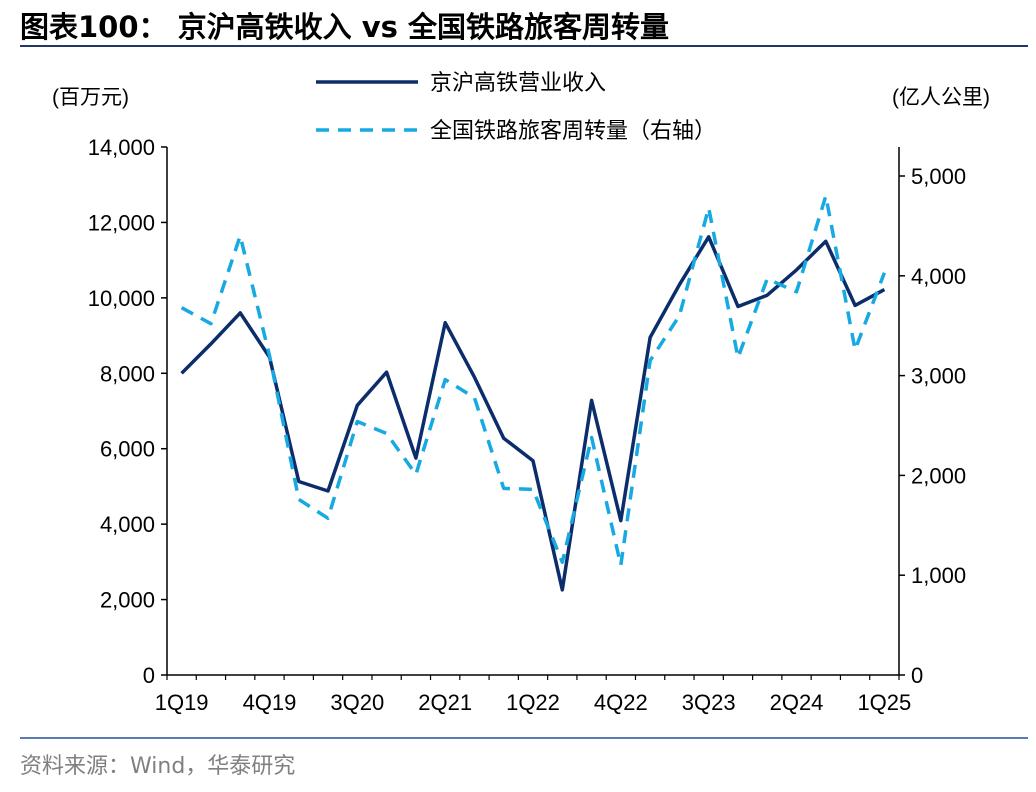 This screenshot has width=1036, height=792. Describe the element at coordinates (270, 702) in the screenshot. I see `x-axis-tick-label: 4Q19` at that location.